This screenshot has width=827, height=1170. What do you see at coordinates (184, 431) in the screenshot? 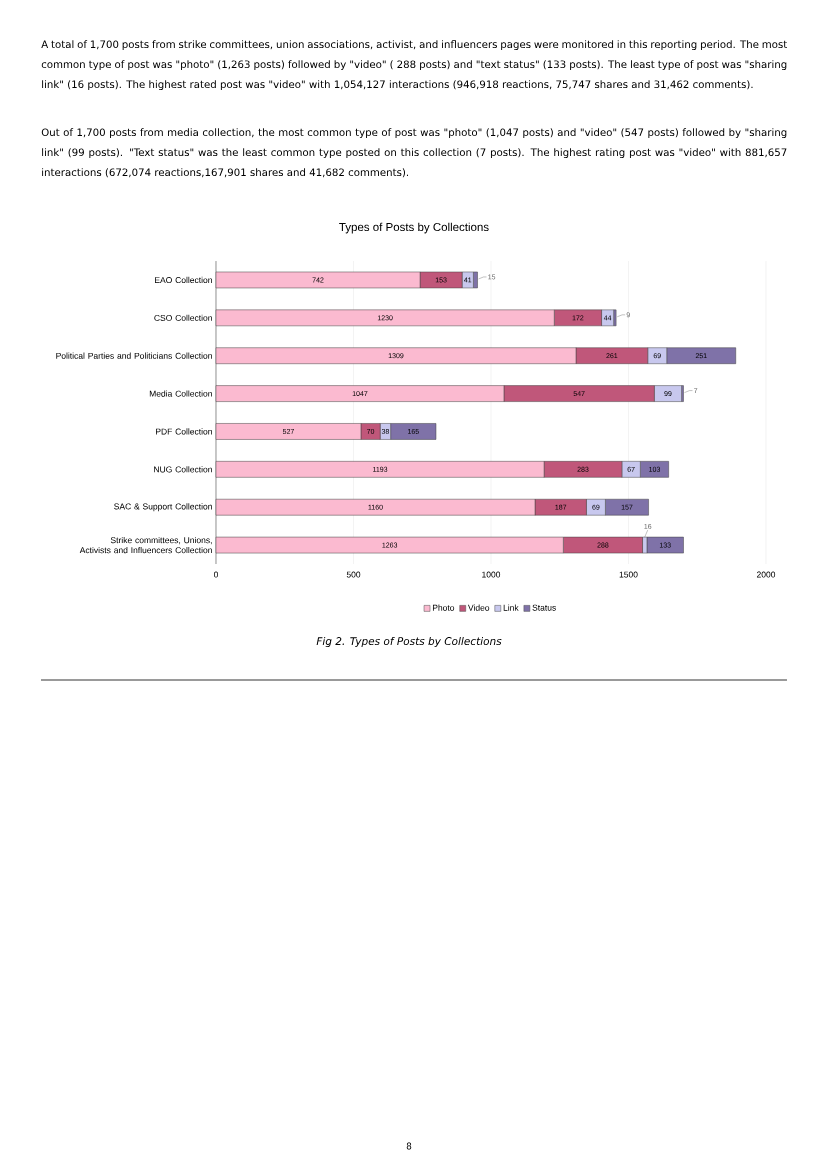
I see `y-tick-label: PDF Collection` at bounding box center [184, 431].